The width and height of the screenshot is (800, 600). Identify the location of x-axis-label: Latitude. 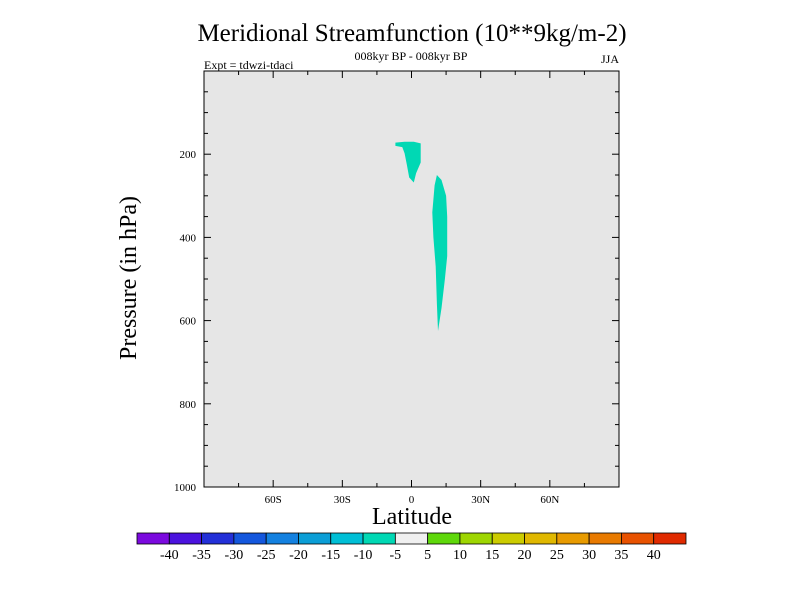
(412, 517).